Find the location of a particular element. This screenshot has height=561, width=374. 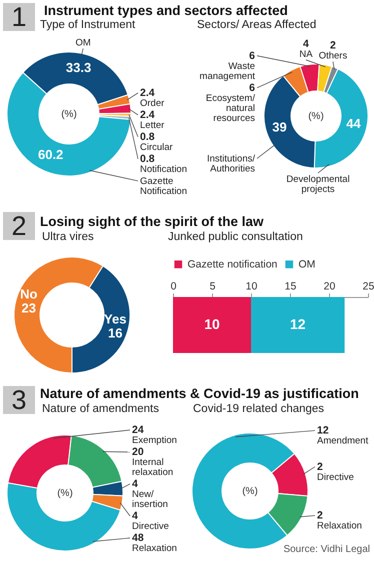

source-note: Source: Vidhi Legal is located at coordinates (326, 549).